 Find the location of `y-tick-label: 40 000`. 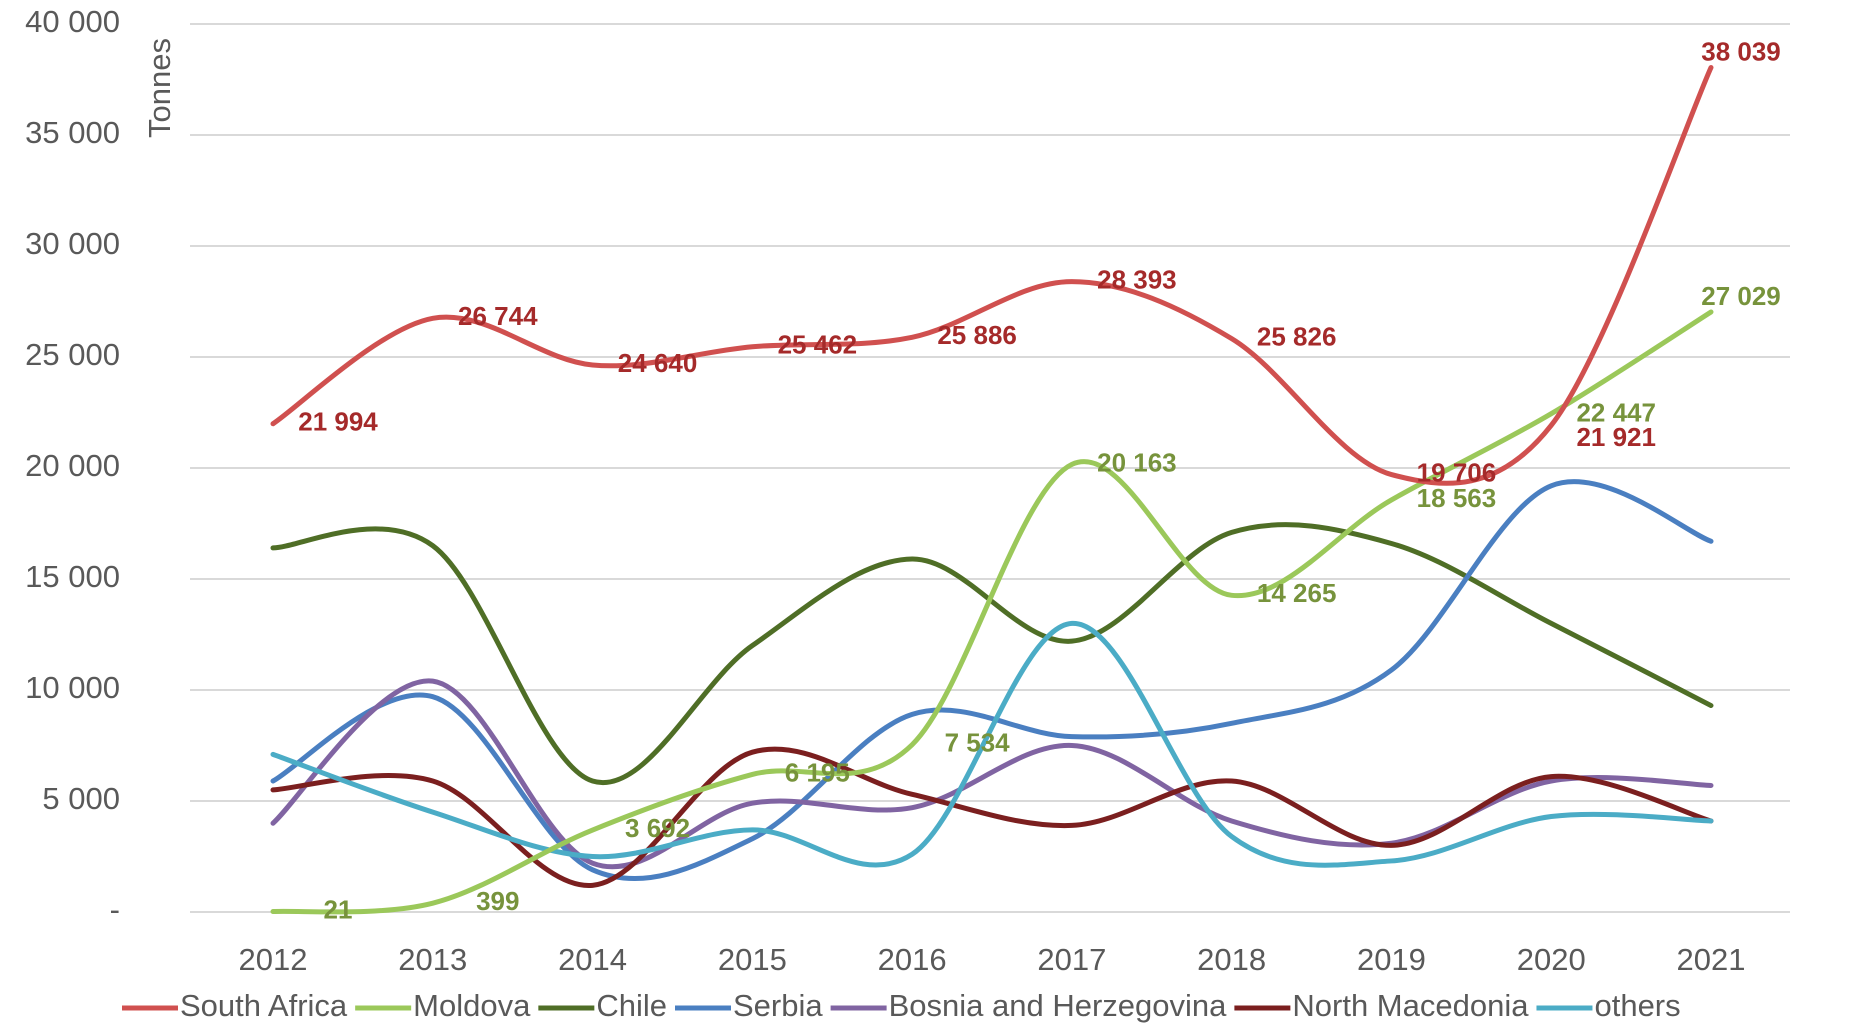

y-tick-label: 40 000 is located at coordinates (72, 21).